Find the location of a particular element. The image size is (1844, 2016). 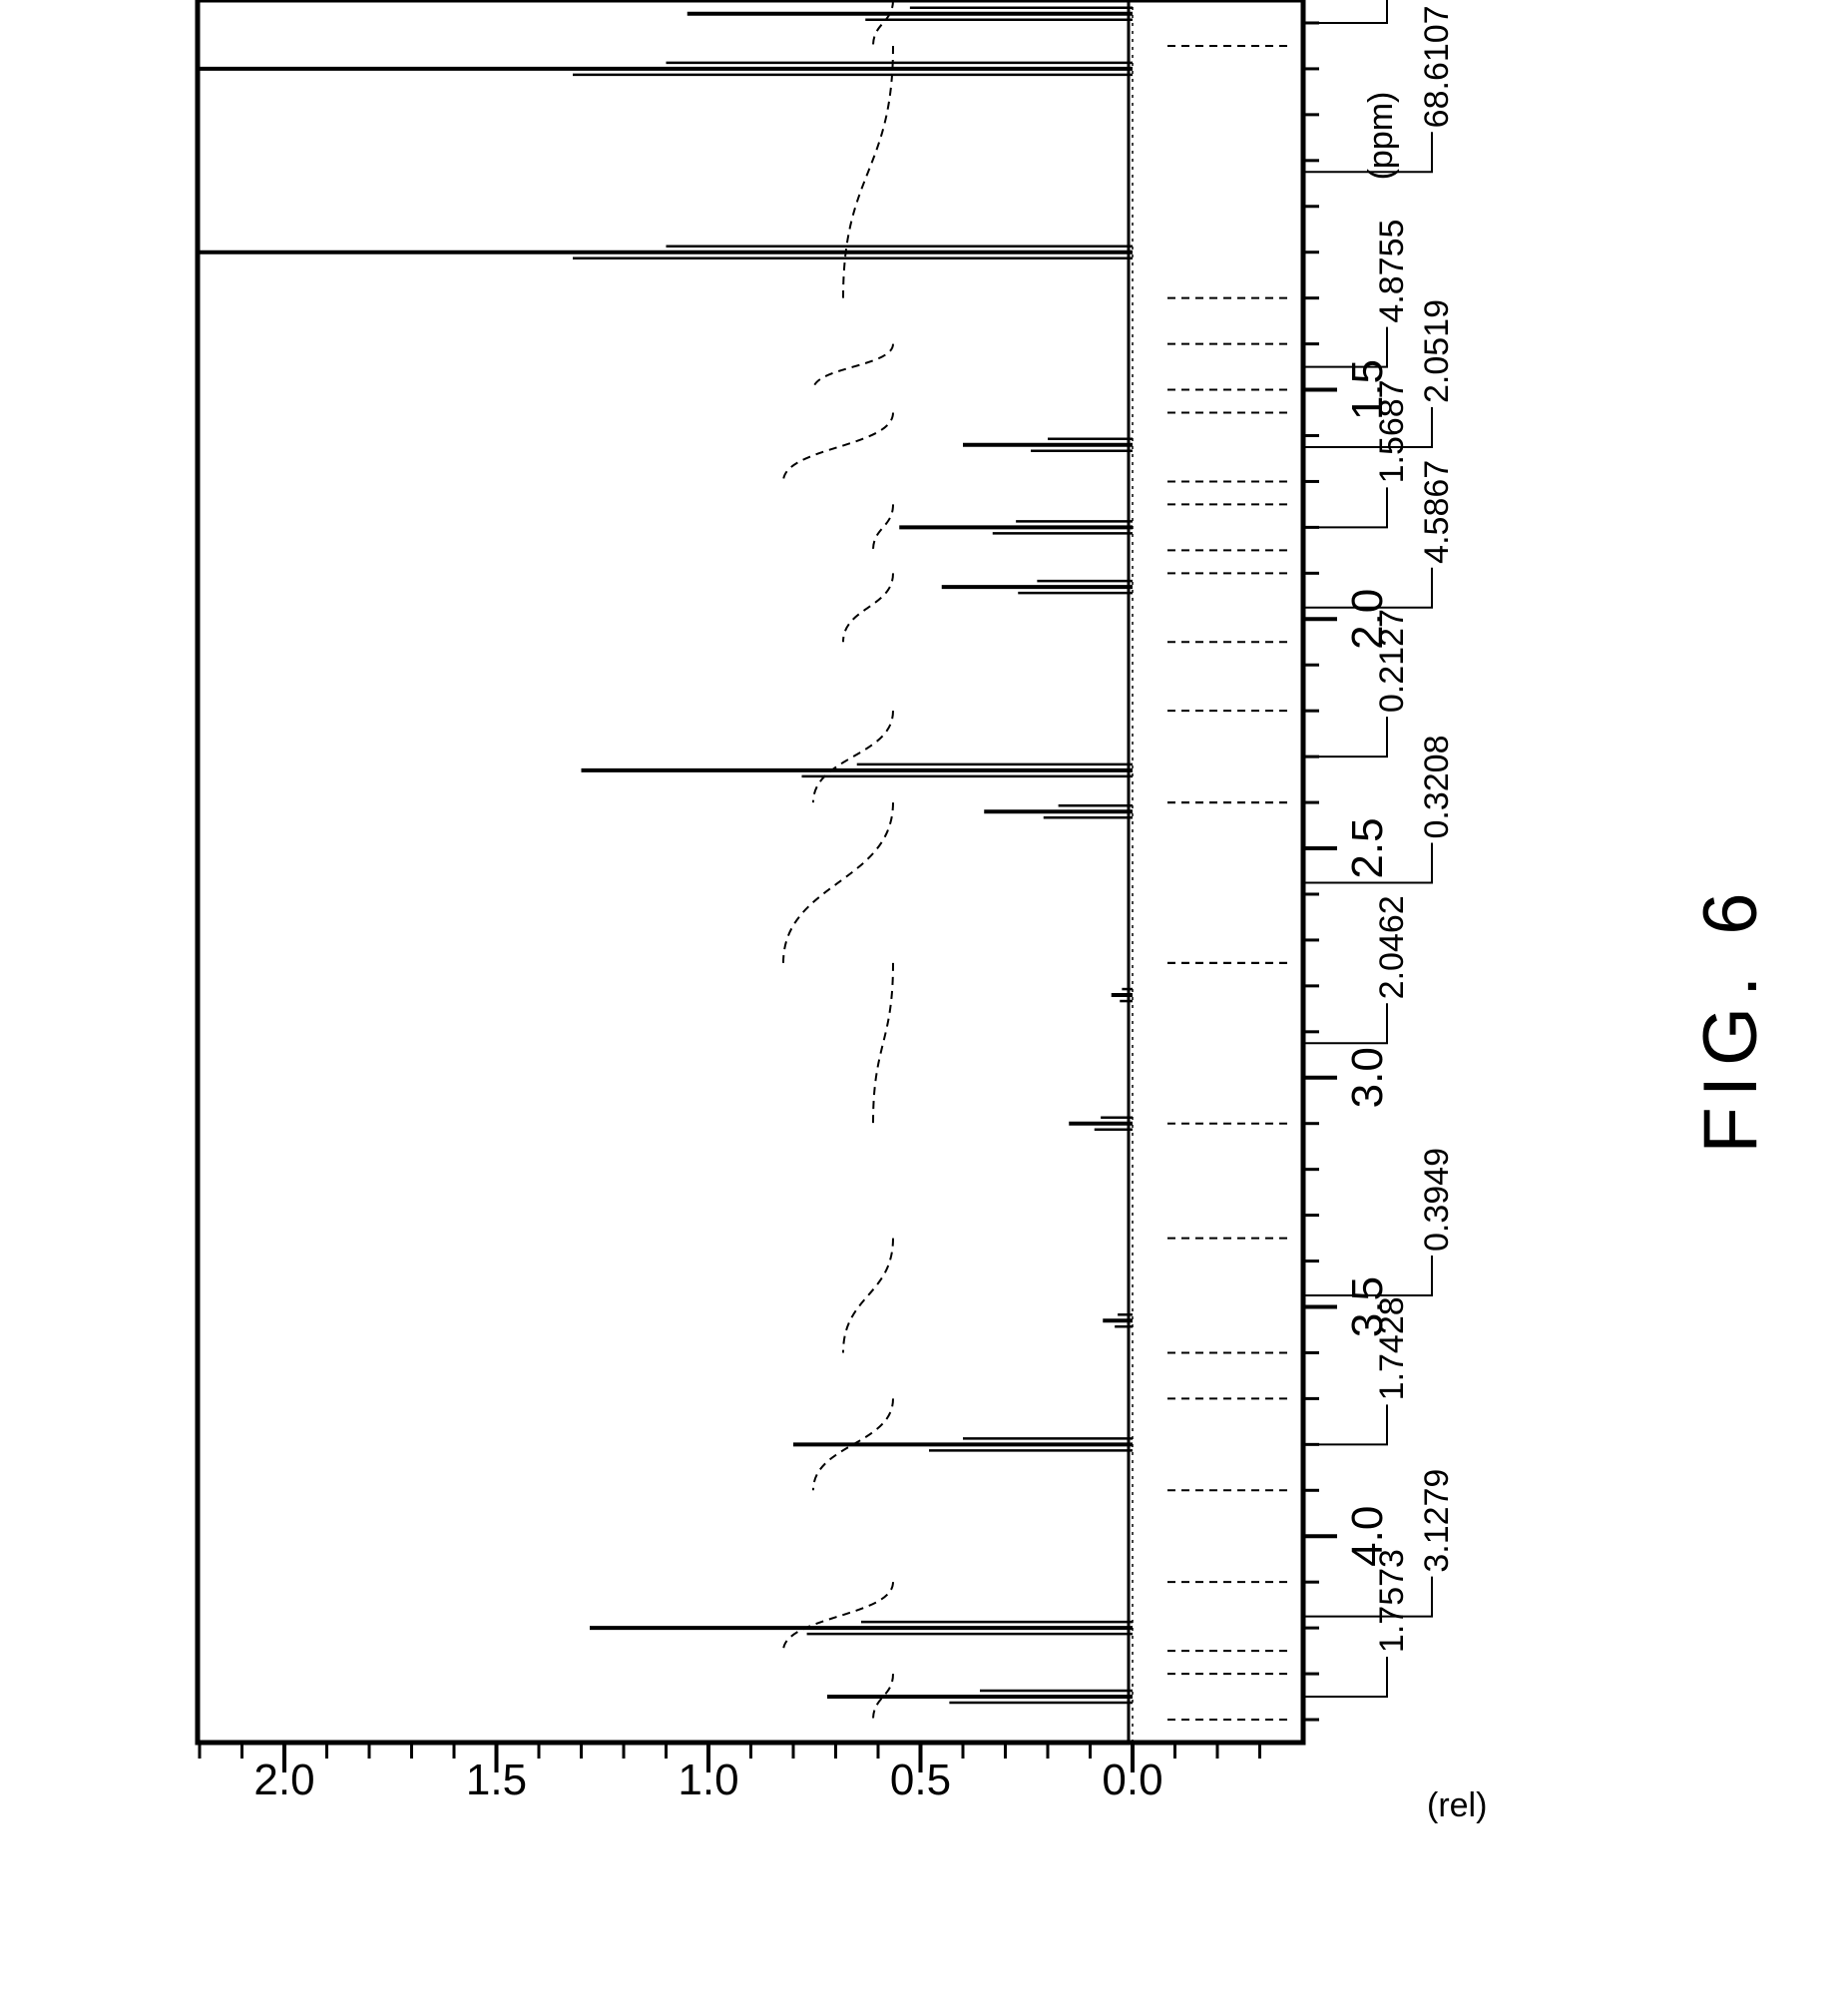

y-axis-label: (rel) is located at coordinates (1457, 1805).